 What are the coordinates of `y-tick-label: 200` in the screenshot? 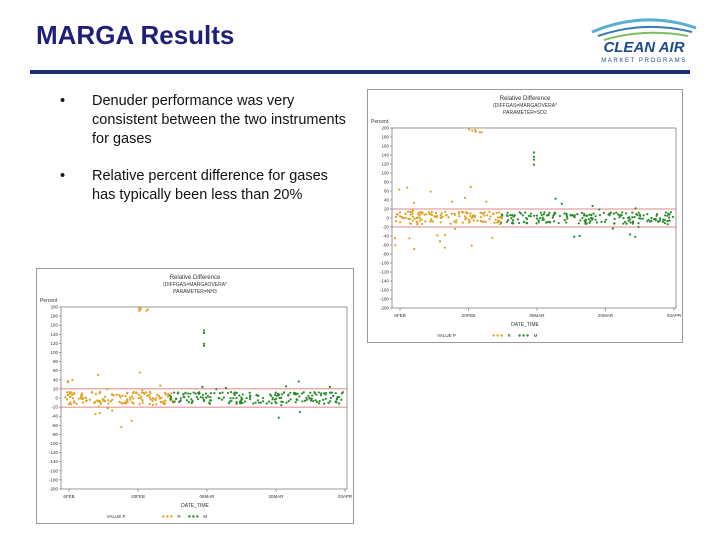 It's located at (54, 307).